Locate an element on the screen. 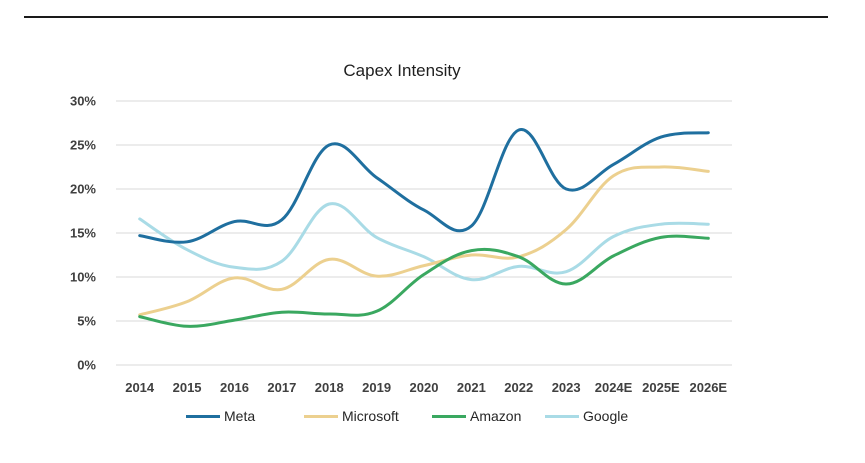  y-tick-label: 10% is located at coordinates (83, 277).